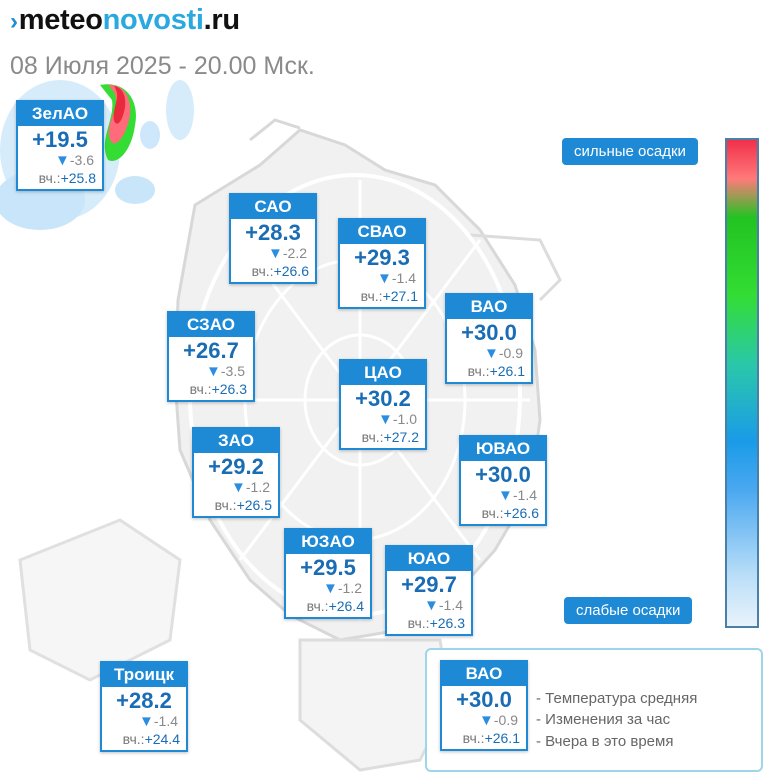  I want to click on district-yesterday: вч.:+25.8, so click(67, 178).